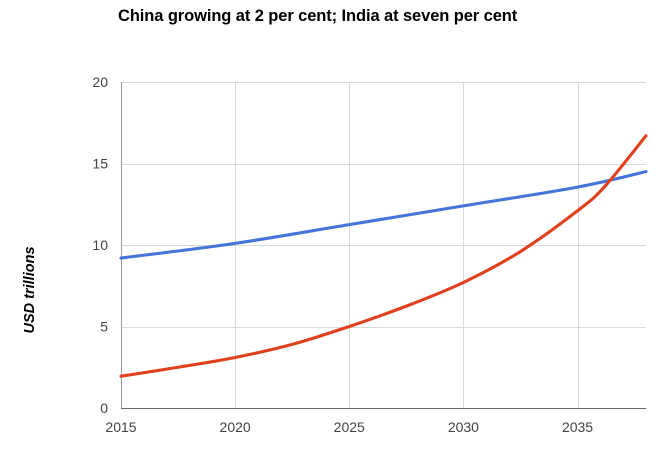  I want to click on x-tick-label: 2035, so click(577, 427).